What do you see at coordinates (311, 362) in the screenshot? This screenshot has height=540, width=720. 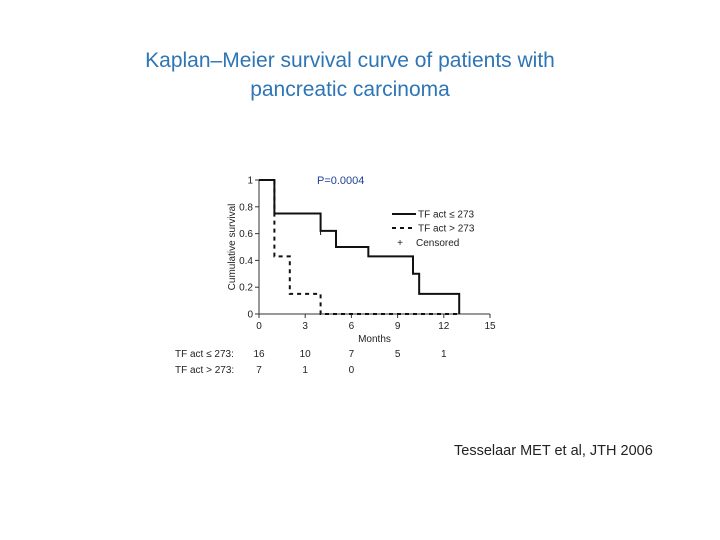 I see `number-at-risk-table: TF act ≤ 273: 16 10 7 5 1TF act > 273: 7 1 0` at bounding box center [311, 362].